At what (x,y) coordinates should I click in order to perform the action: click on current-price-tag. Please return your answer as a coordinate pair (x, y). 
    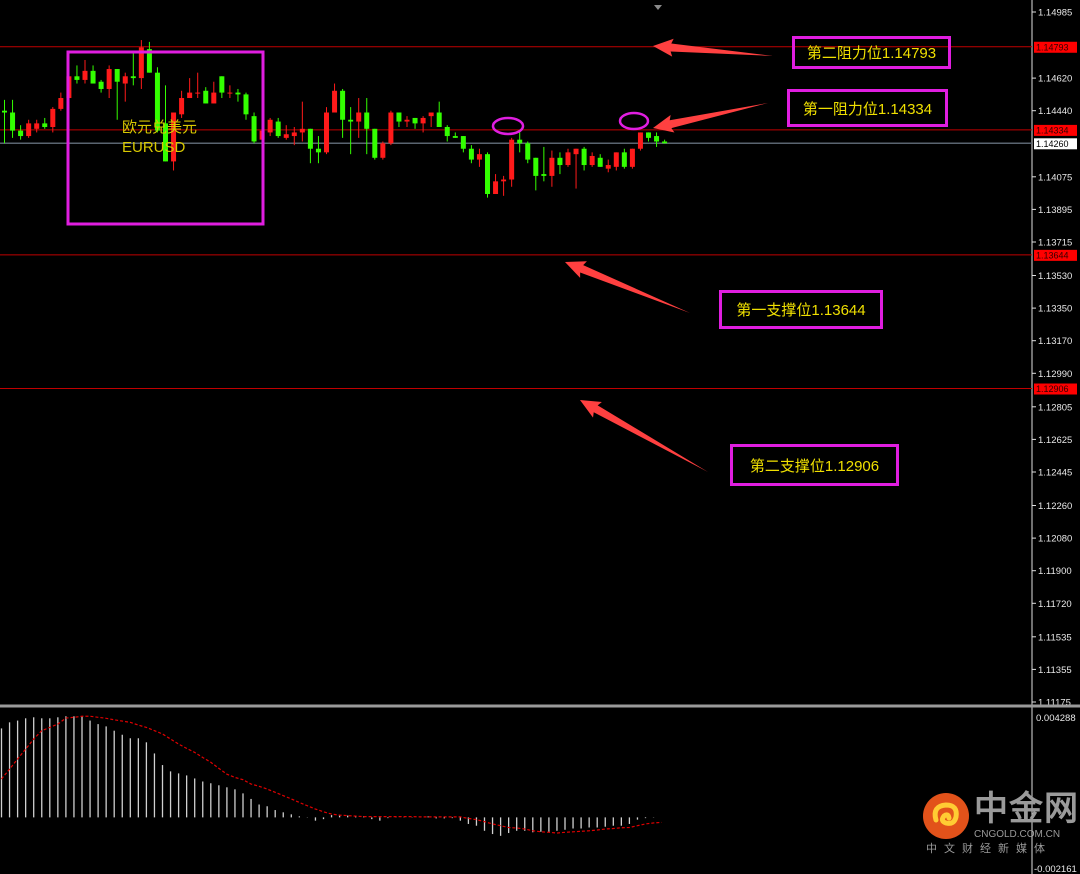
    Looking at the image, I should click on (1055, 144).